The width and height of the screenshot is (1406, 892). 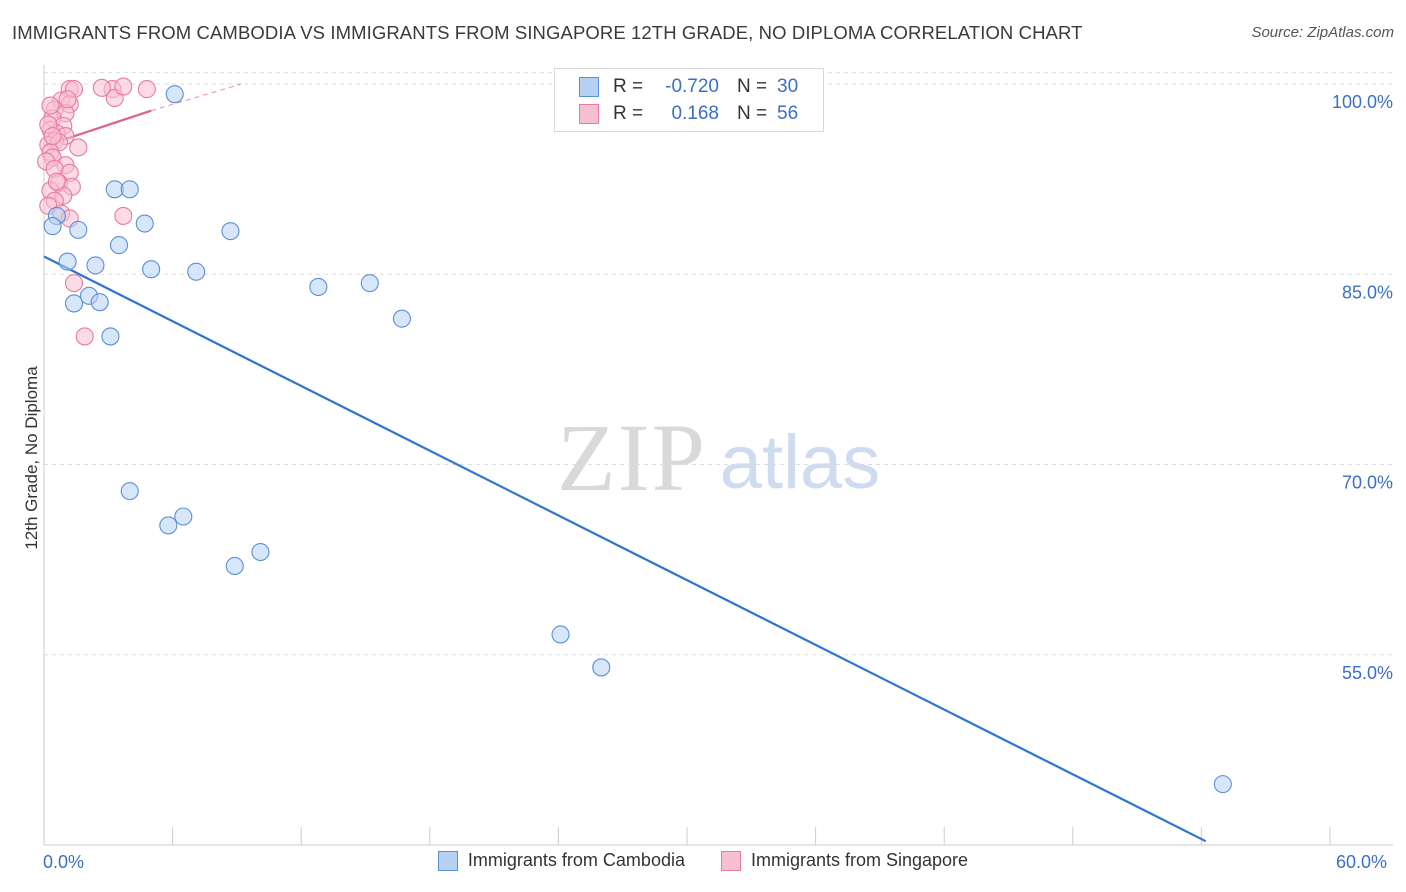 I want to click on legend-row-cambodia: R = -0.720 N = 30, so click(x=688, y=87).